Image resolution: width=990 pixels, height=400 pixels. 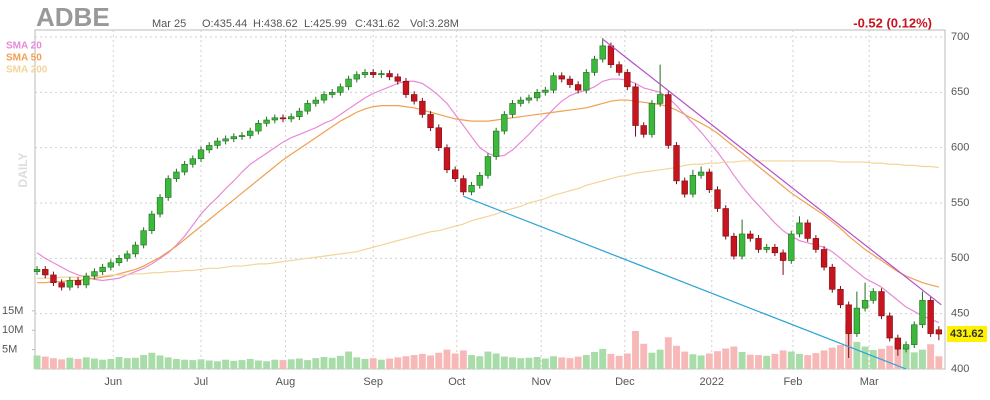 What do you see at coordinates (792, 382) in the screenshot?
I see `x-tick-label: Feb` at bounding box center [792, 382].